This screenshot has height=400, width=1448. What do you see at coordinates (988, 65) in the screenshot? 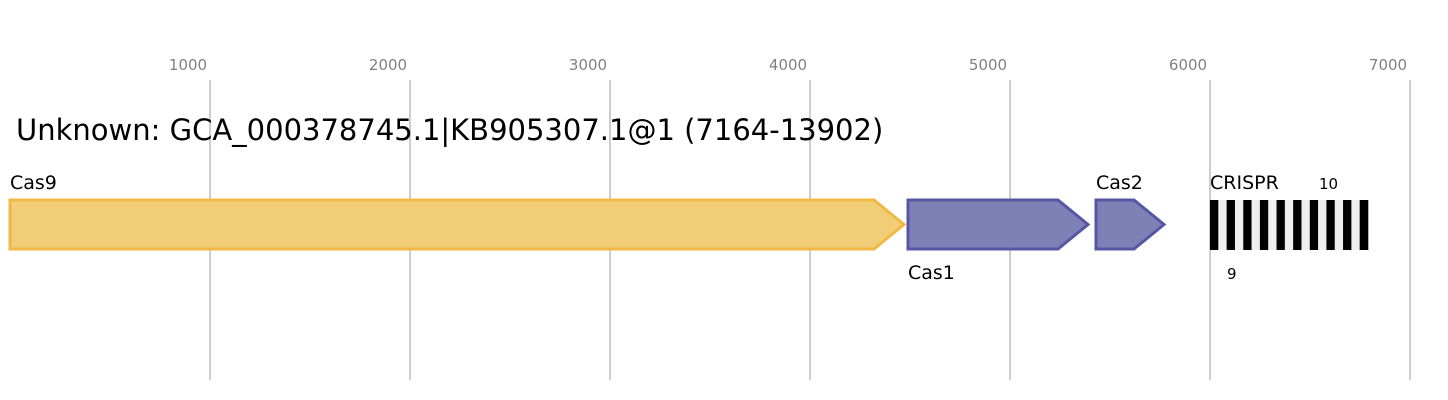
I see `axis-tick-label: 5000` at bounding box center [988, 65].